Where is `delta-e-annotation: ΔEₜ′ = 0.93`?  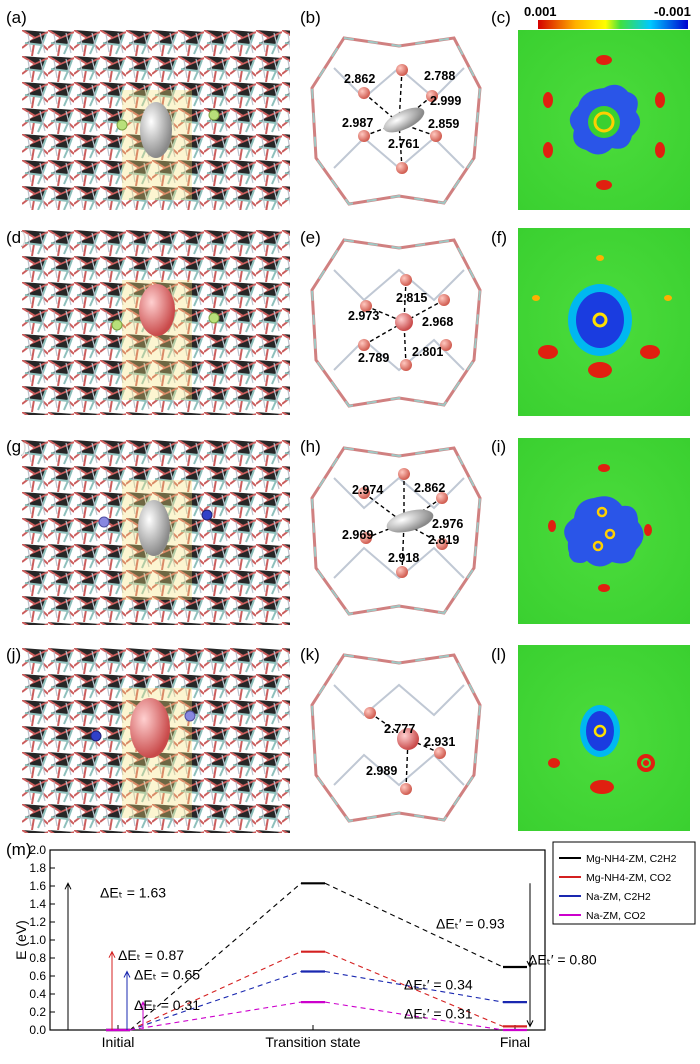
delta-e-annotation: ΔEₜ′ = 0.93 is located at coordinates (470, 923).